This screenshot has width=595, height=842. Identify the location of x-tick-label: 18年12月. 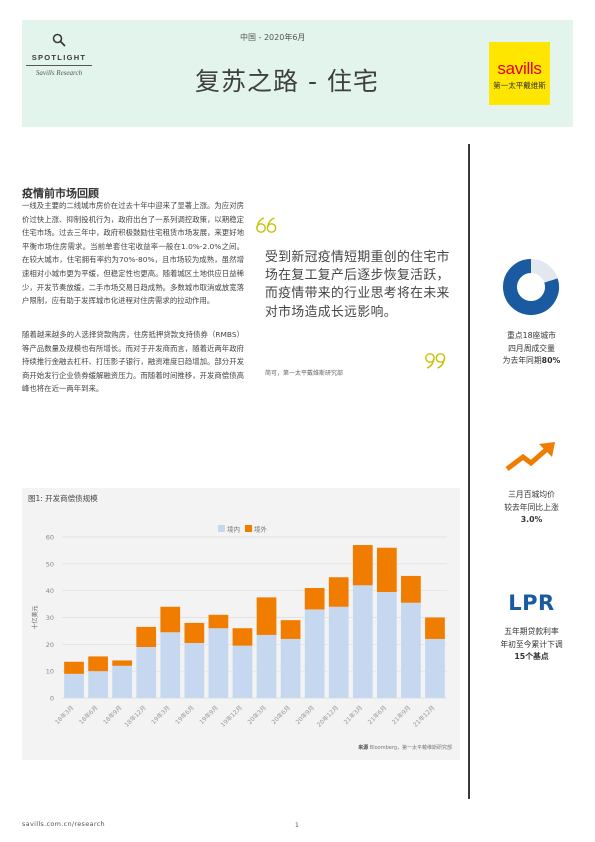
(135, 716).